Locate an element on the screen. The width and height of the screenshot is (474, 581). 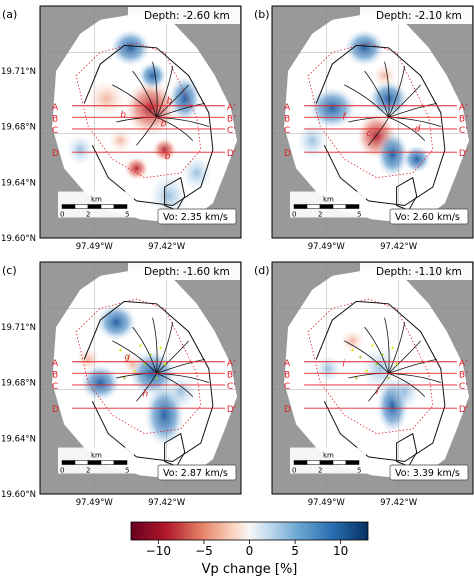
depth-title: Depth: -2.10 km is located at coordinates (419, 16).